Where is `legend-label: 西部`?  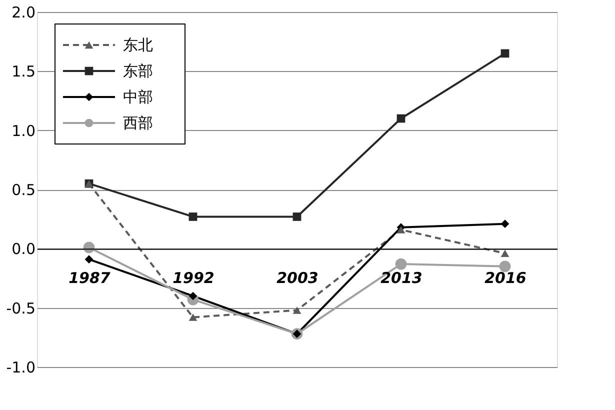
legend-label: 西部 is located at coordinates (138, 123).